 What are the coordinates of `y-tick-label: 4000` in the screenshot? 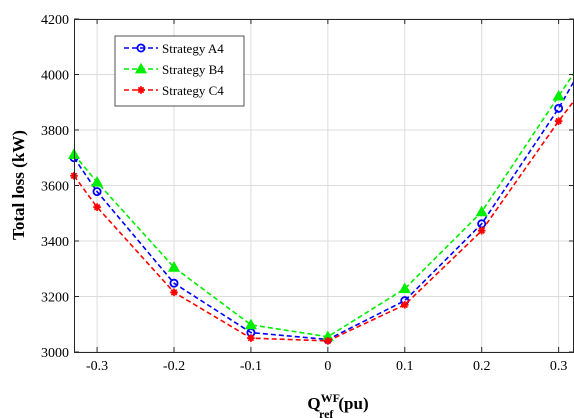 It's located at (55, 76).